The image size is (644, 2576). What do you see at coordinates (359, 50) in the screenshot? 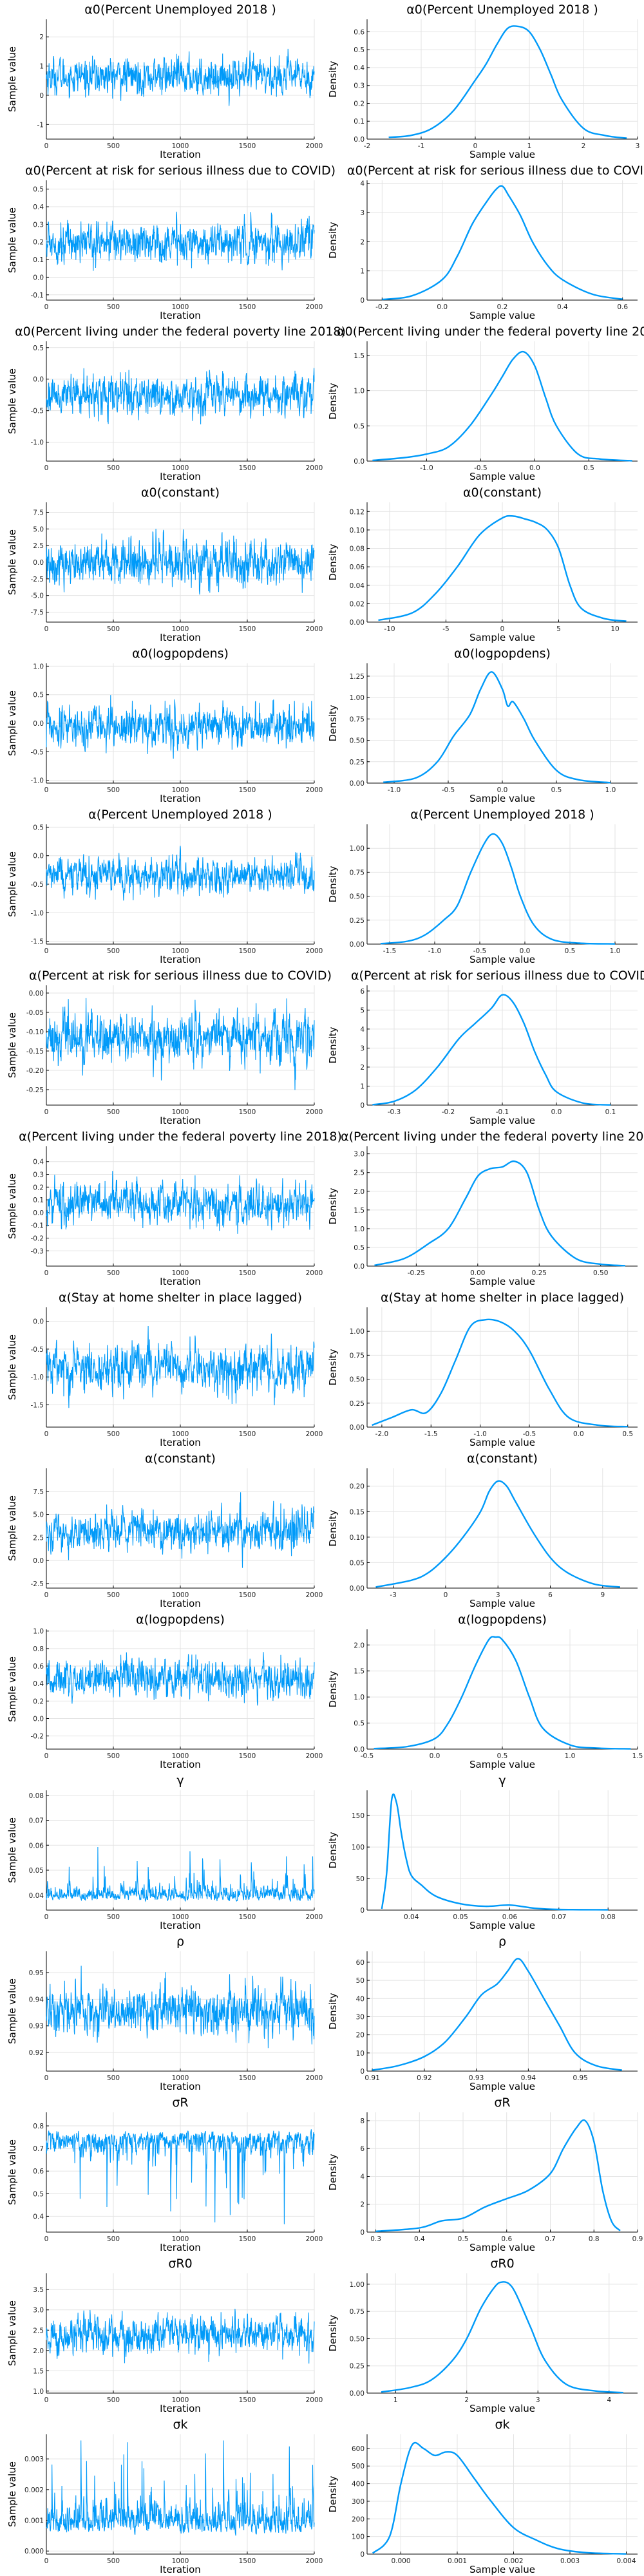
I see `y-tick-label: 0.5` at bounding box center [359, 50].